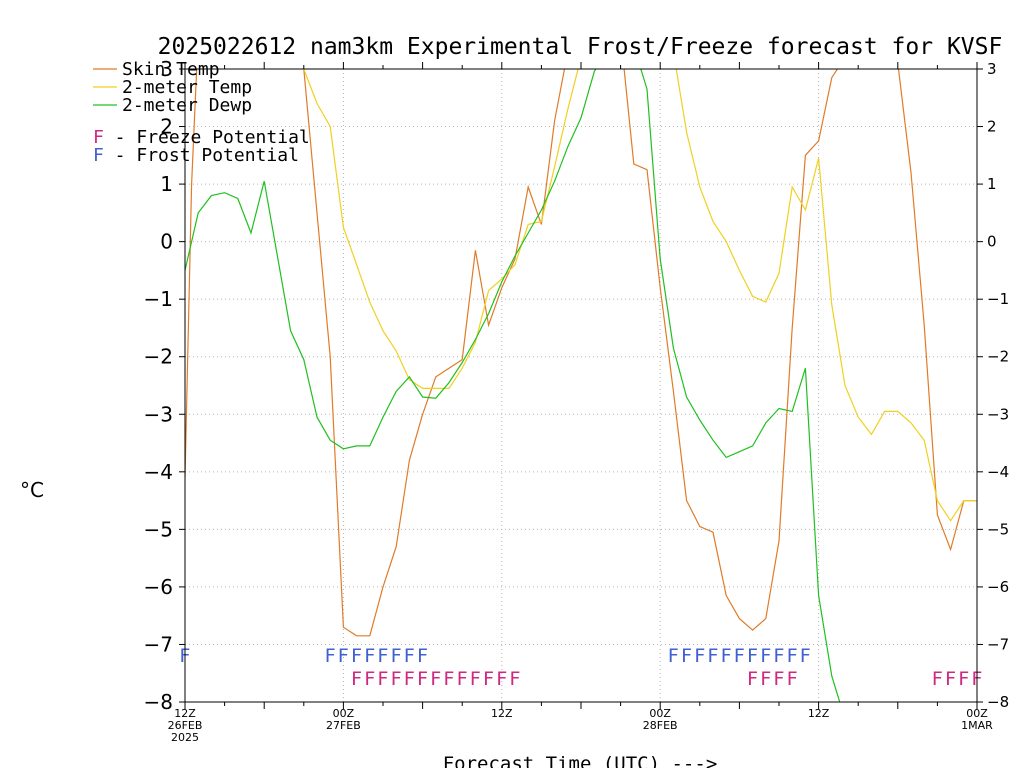 The image size is (1024, 768). I want to click on y-tick-label-right: −6, so click(998, 587).